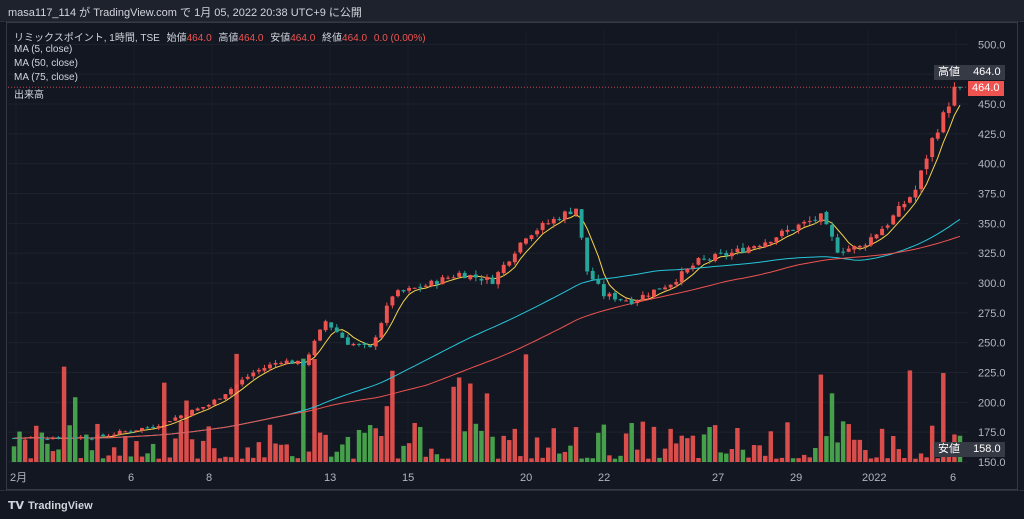  What do you see at coordinates (604, 478) in the screenshot?
I see `x-tick-label: 22` at bounding box center [604, 478].